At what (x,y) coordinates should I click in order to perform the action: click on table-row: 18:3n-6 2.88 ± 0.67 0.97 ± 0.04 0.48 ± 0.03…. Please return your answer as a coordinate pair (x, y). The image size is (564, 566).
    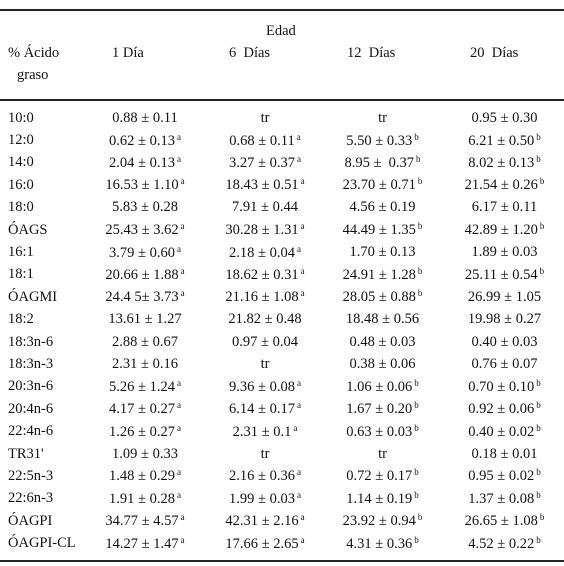
    Looking at the image, I should click on (282, 342).